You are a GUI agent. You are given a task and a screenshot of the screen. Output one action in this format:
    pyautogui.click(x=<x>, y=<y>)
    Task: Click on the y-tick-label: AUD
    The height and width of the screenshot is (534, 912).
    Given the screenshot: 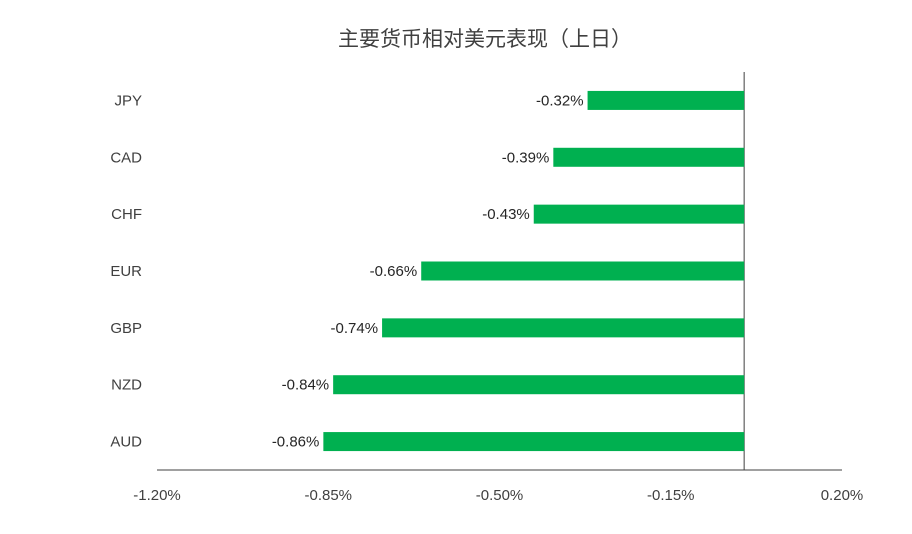 What is the action you would take?
    pyautogui.click(x=126, y=442)
    